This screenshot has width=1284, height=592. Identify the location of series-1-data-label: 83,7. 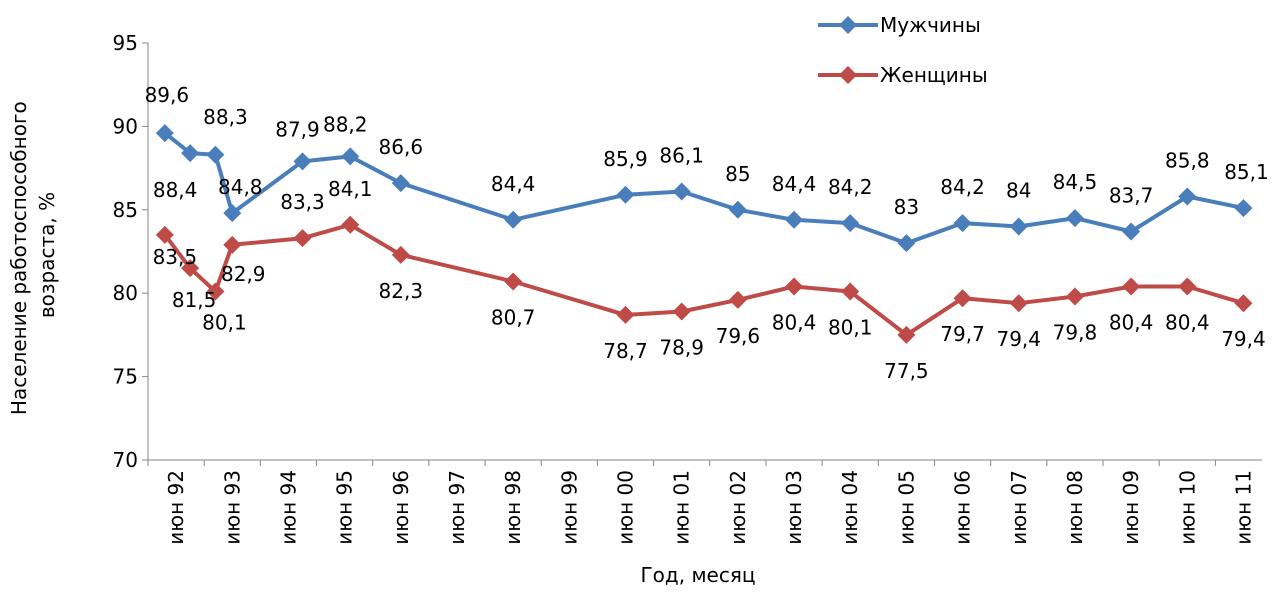
(1131, 195).